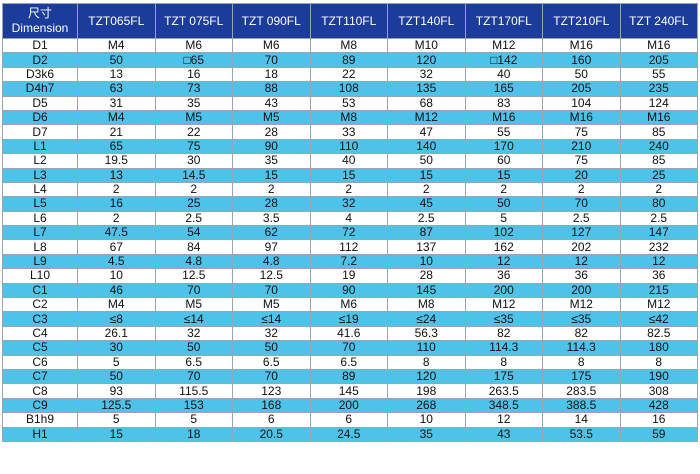  Describe the element at coordinates (350, 261) in the screenshot. I see `table-row: L9 4.5 4.8 4.8 7.2 10 12 12 12` at that location.